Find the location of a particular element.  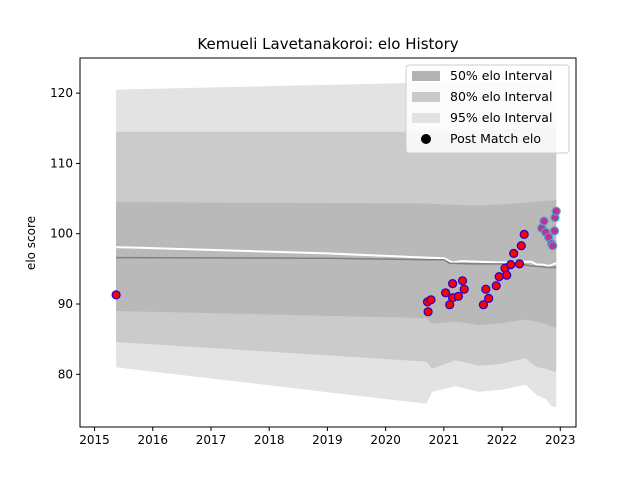

y-tick-label: 110 is located at coordinates (61, 163).